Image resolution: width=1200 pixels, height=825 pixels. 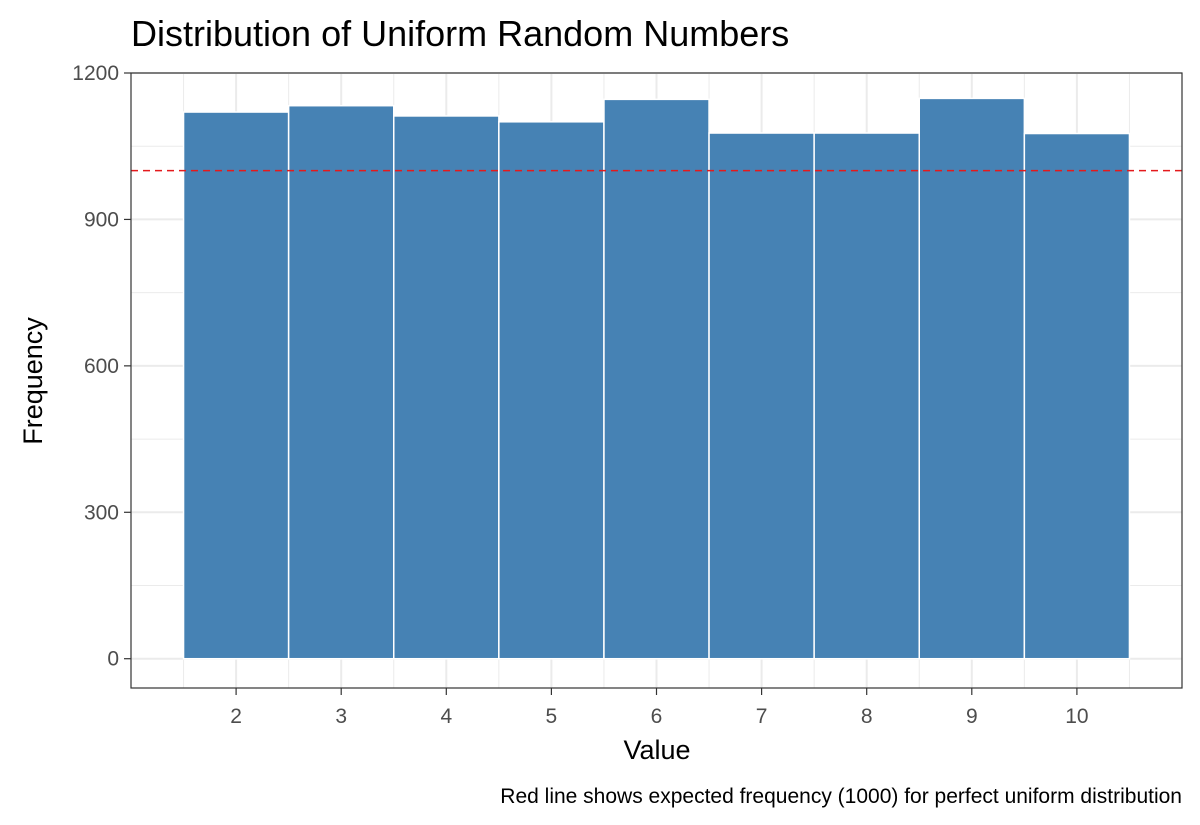 I want to click on y-tick-label: 1200, so click(x=95, y=73).